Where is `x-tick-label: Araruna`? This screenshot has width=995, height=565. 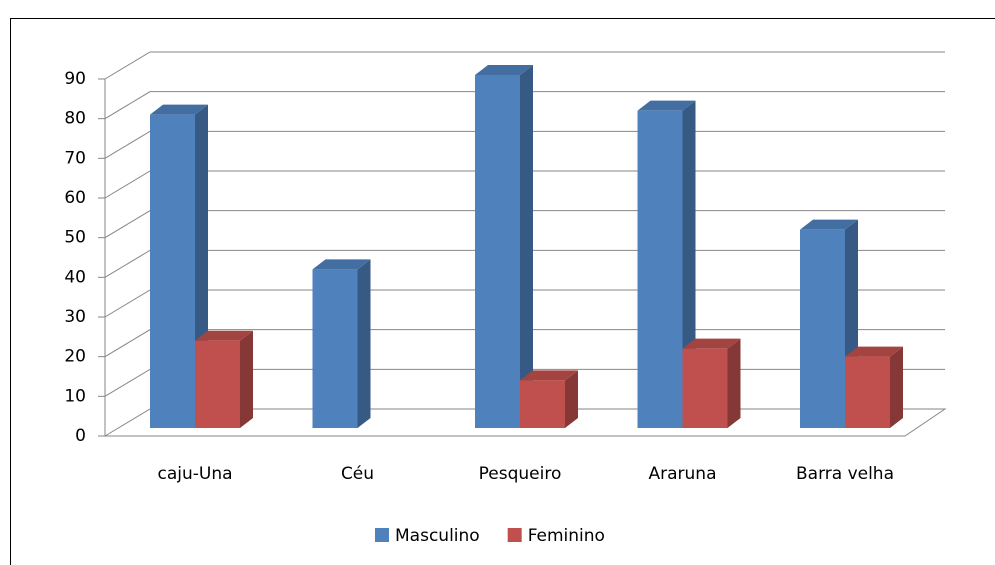 x-tick-label: Araruna is located at coordinates (683, 474).